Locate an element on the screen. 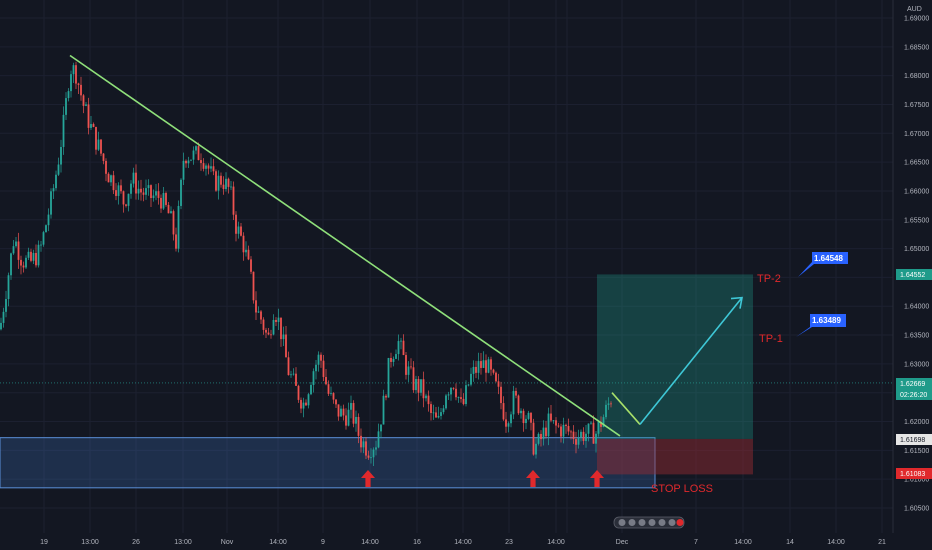 Image resolution: width=932 pixels, height=550 pixels. events-icon is located at coordinates (649, 522).